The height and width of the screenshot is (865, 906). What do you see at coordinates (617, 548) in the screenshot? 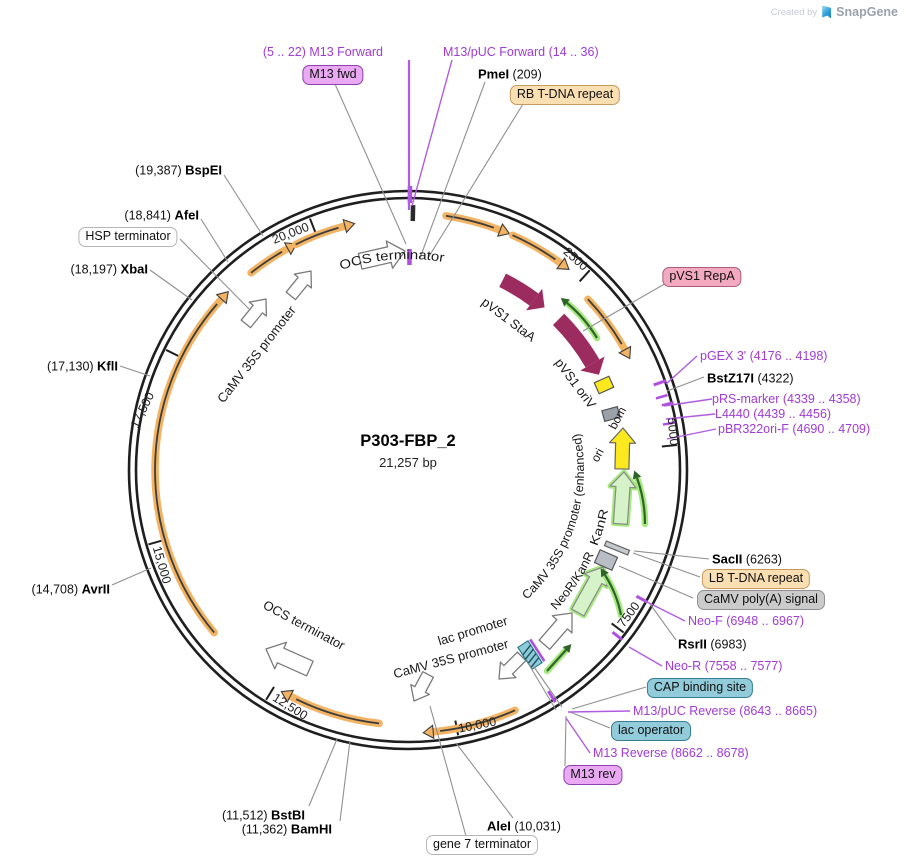
I see `lb-tdna-bar` at bounding box center [617, 548].